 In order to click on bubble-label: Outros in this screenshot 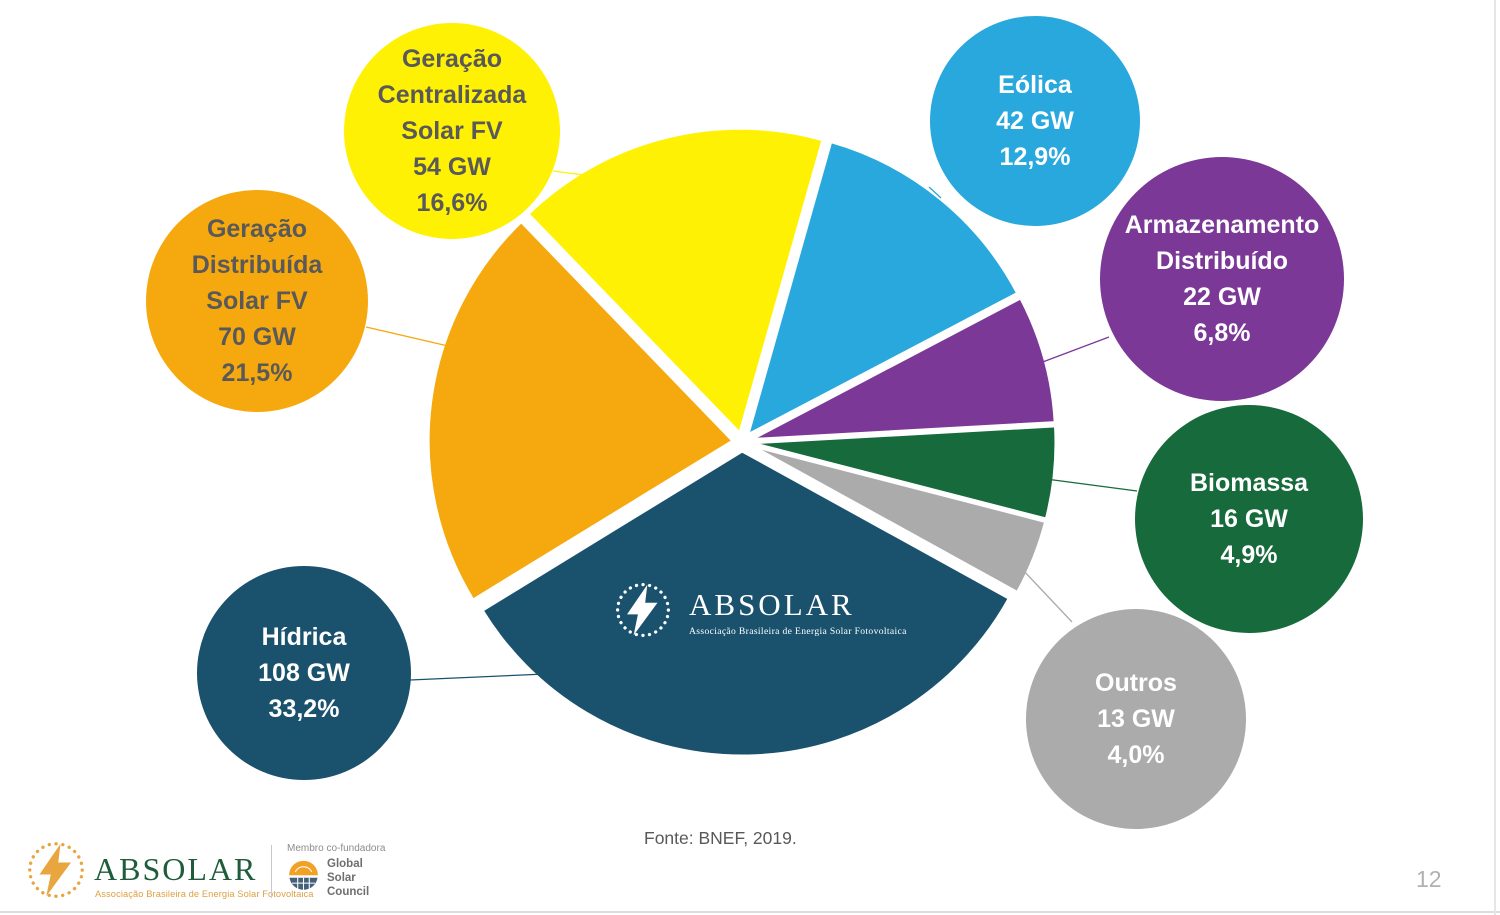, I will do `click(1136, 683)`.